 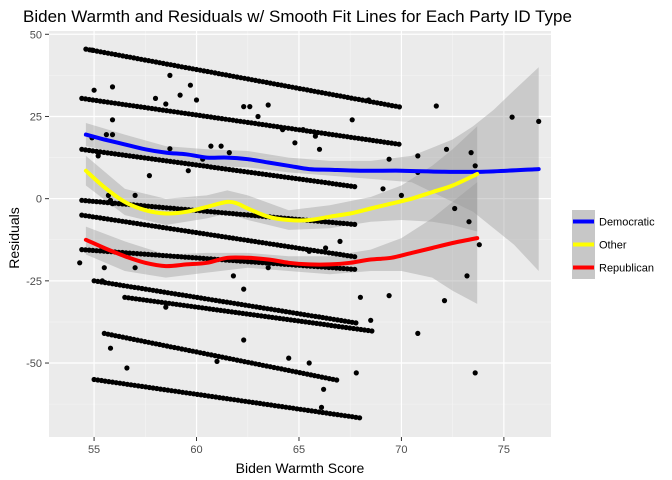 I want to click on x-tick-label: 65, so click(x=299, y=450).